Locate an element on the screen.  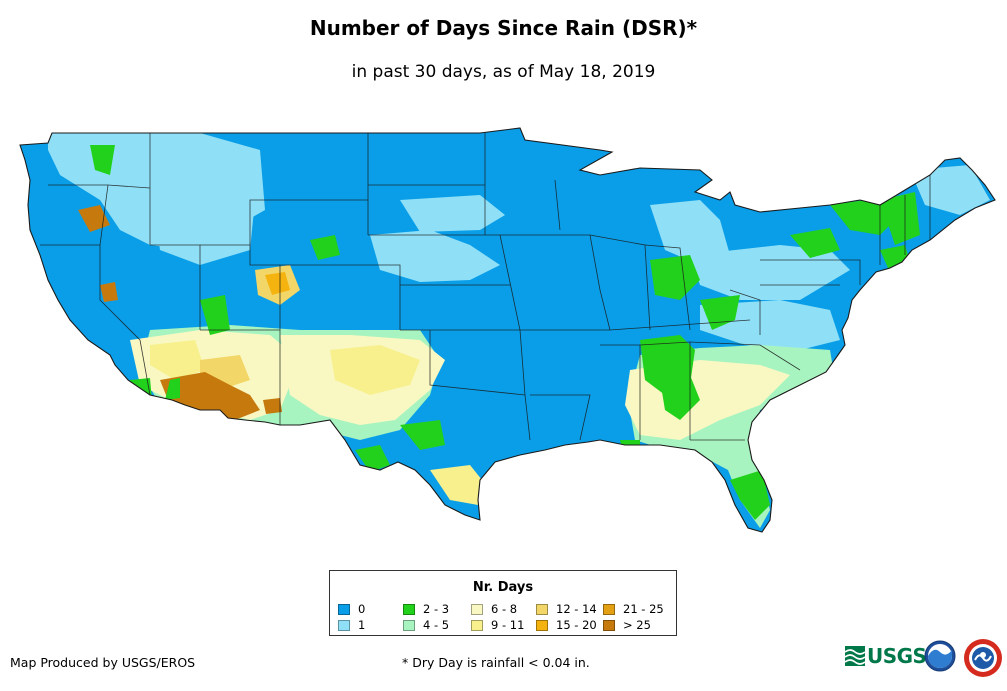
legend-item-5: 9 - 11 is located at coordinates (497, 625).